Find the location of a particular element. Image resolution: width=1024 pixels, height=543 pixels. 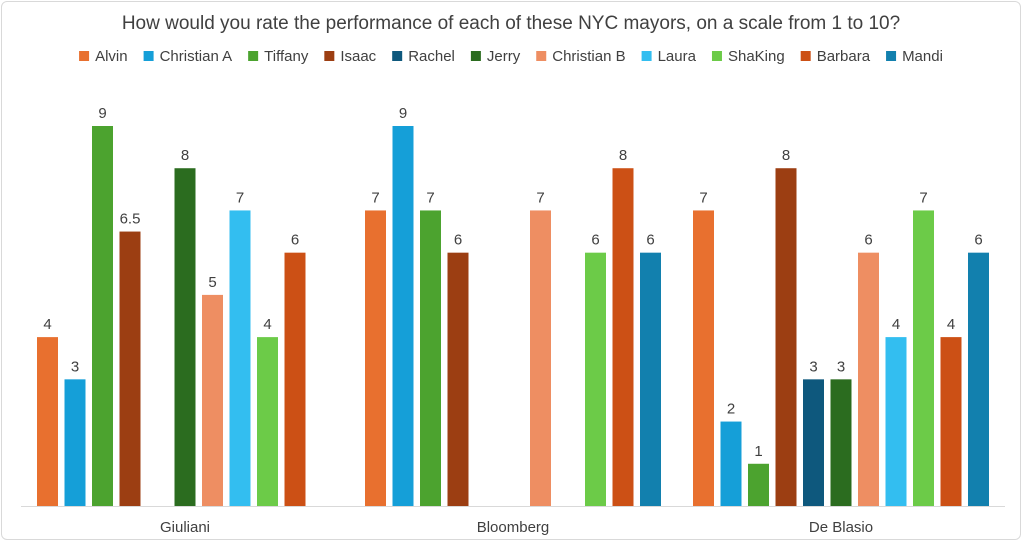

bar-giuliani-christian-a is located at coordinates (75, 442).